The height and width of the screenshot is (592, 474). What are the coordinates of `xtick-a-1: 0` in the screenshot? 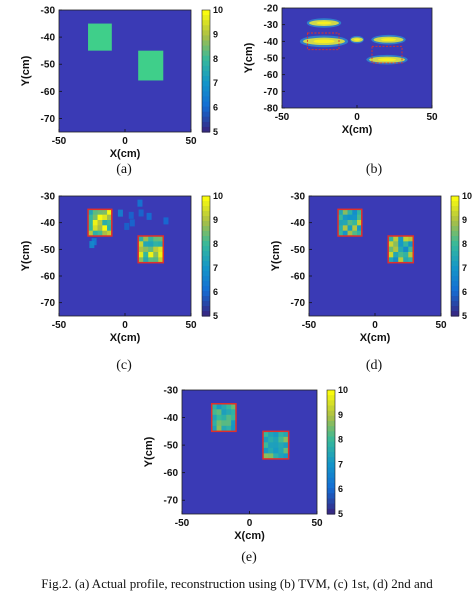 It's located at (125, 141).